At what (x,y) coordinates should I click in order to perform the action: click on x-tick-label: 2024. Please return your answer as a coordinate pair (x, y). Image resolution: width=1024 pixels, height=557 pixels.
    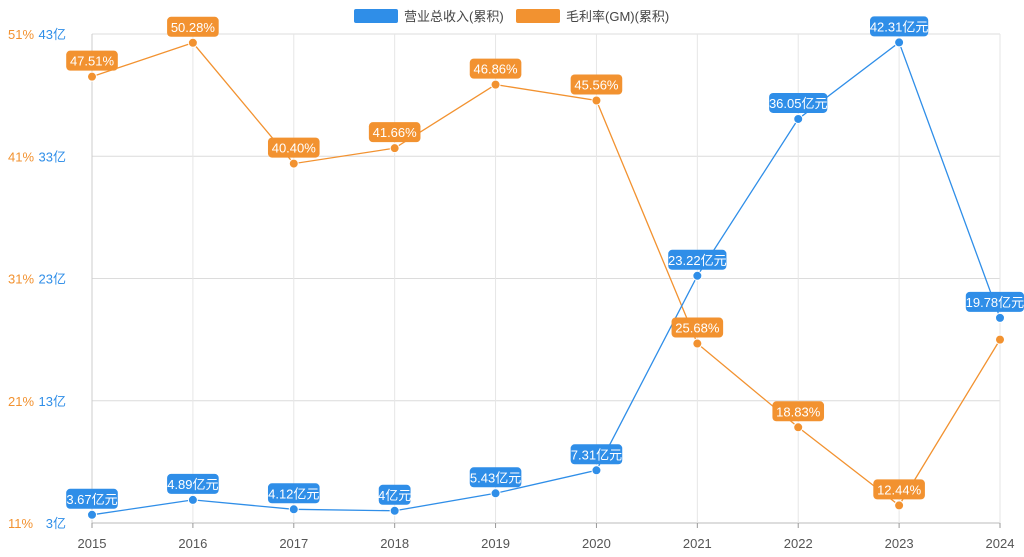
    Looking at the image, I should click on (1000, 543).